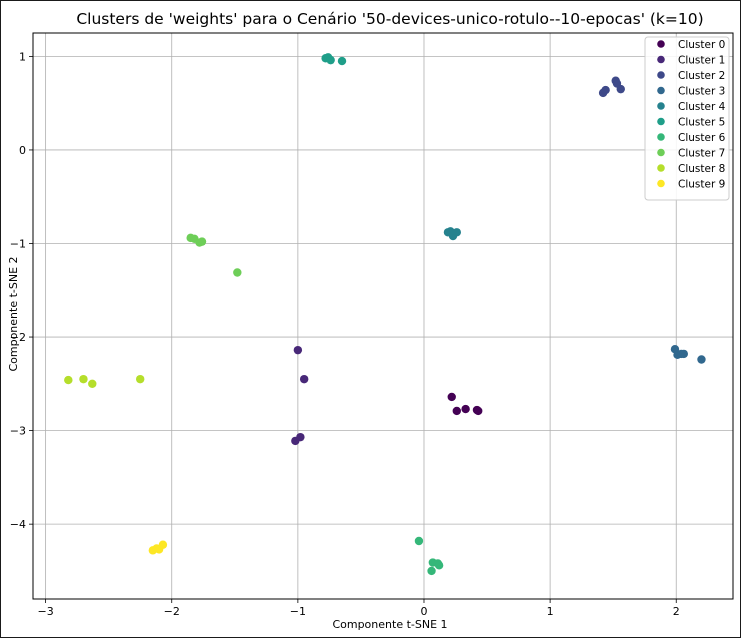 This screenshot has width=741, height=641. I want to click on x-axis-ticks: −3 −2 −1 0 1 2, so click(359, 608).